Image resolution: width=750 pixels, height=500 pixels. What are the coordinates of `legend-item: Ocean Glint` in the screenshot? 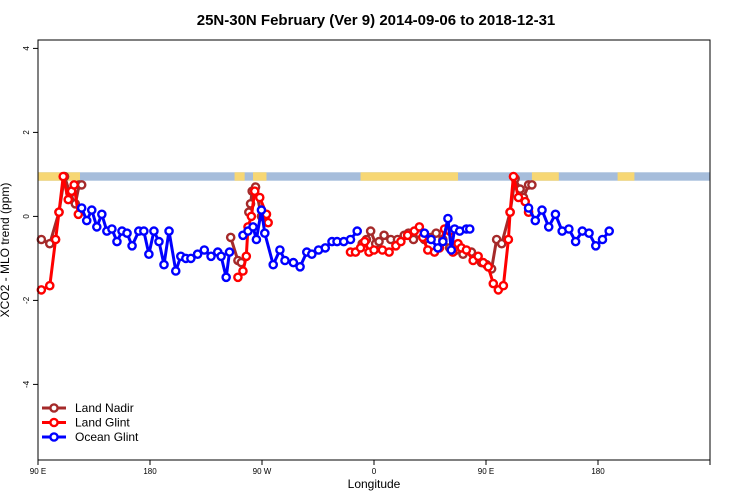 It's located at (90, 437).